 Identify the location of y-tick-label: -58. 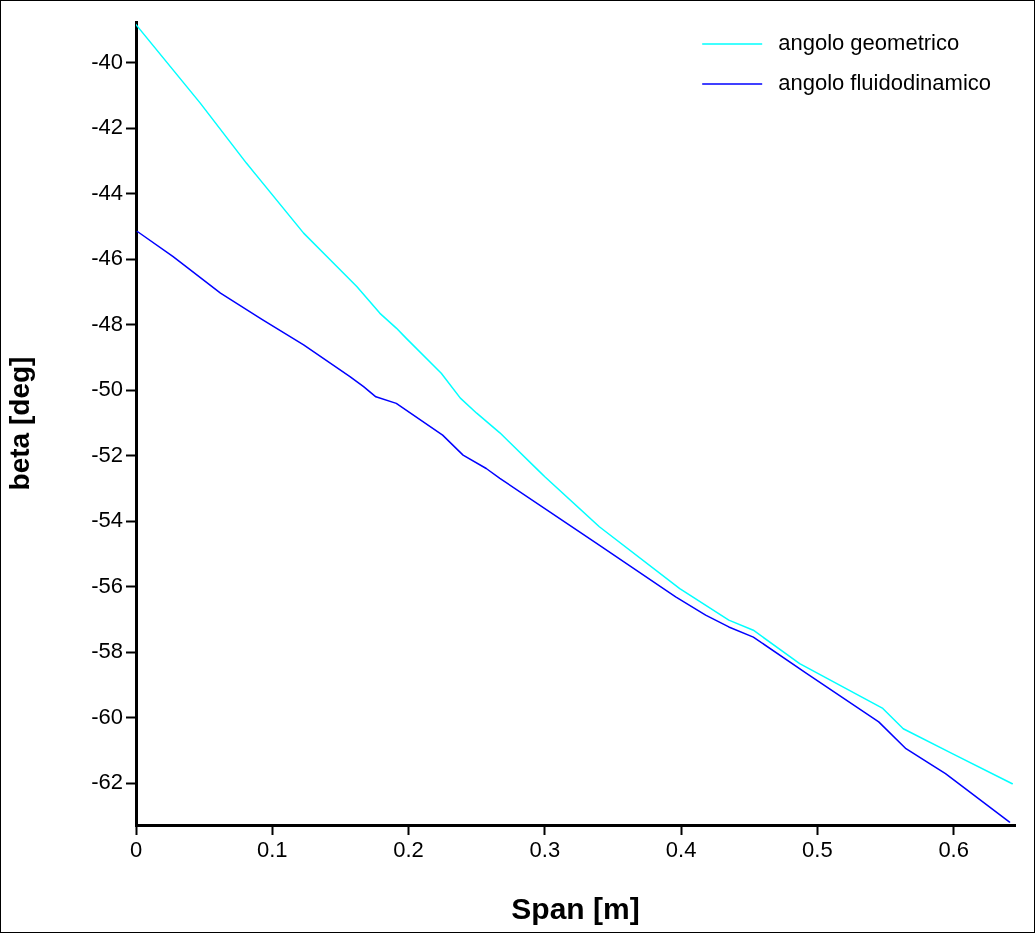
(107, 651).